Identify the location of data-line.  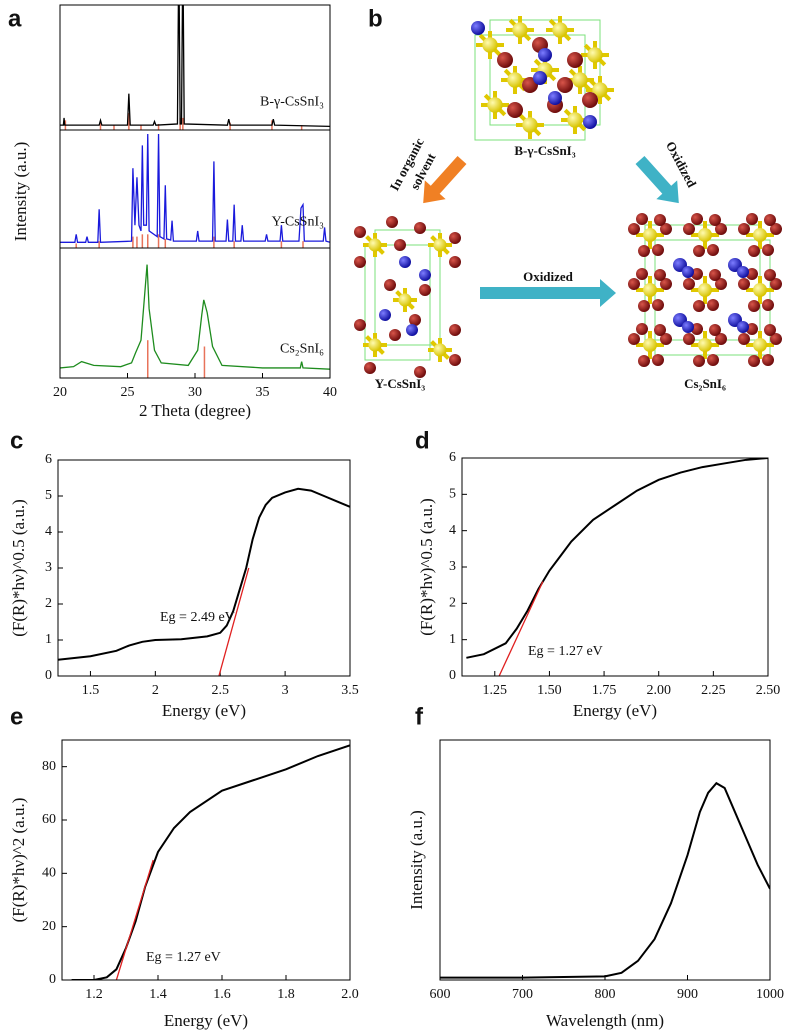
(210, 862).